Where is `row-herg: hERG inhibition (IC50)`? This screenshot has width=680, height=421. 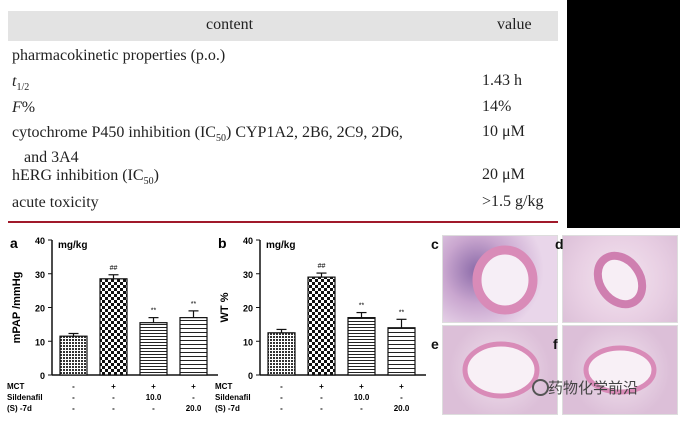
row-herg: hERG inhibition (IC50) is located at coordinates (85, 178).